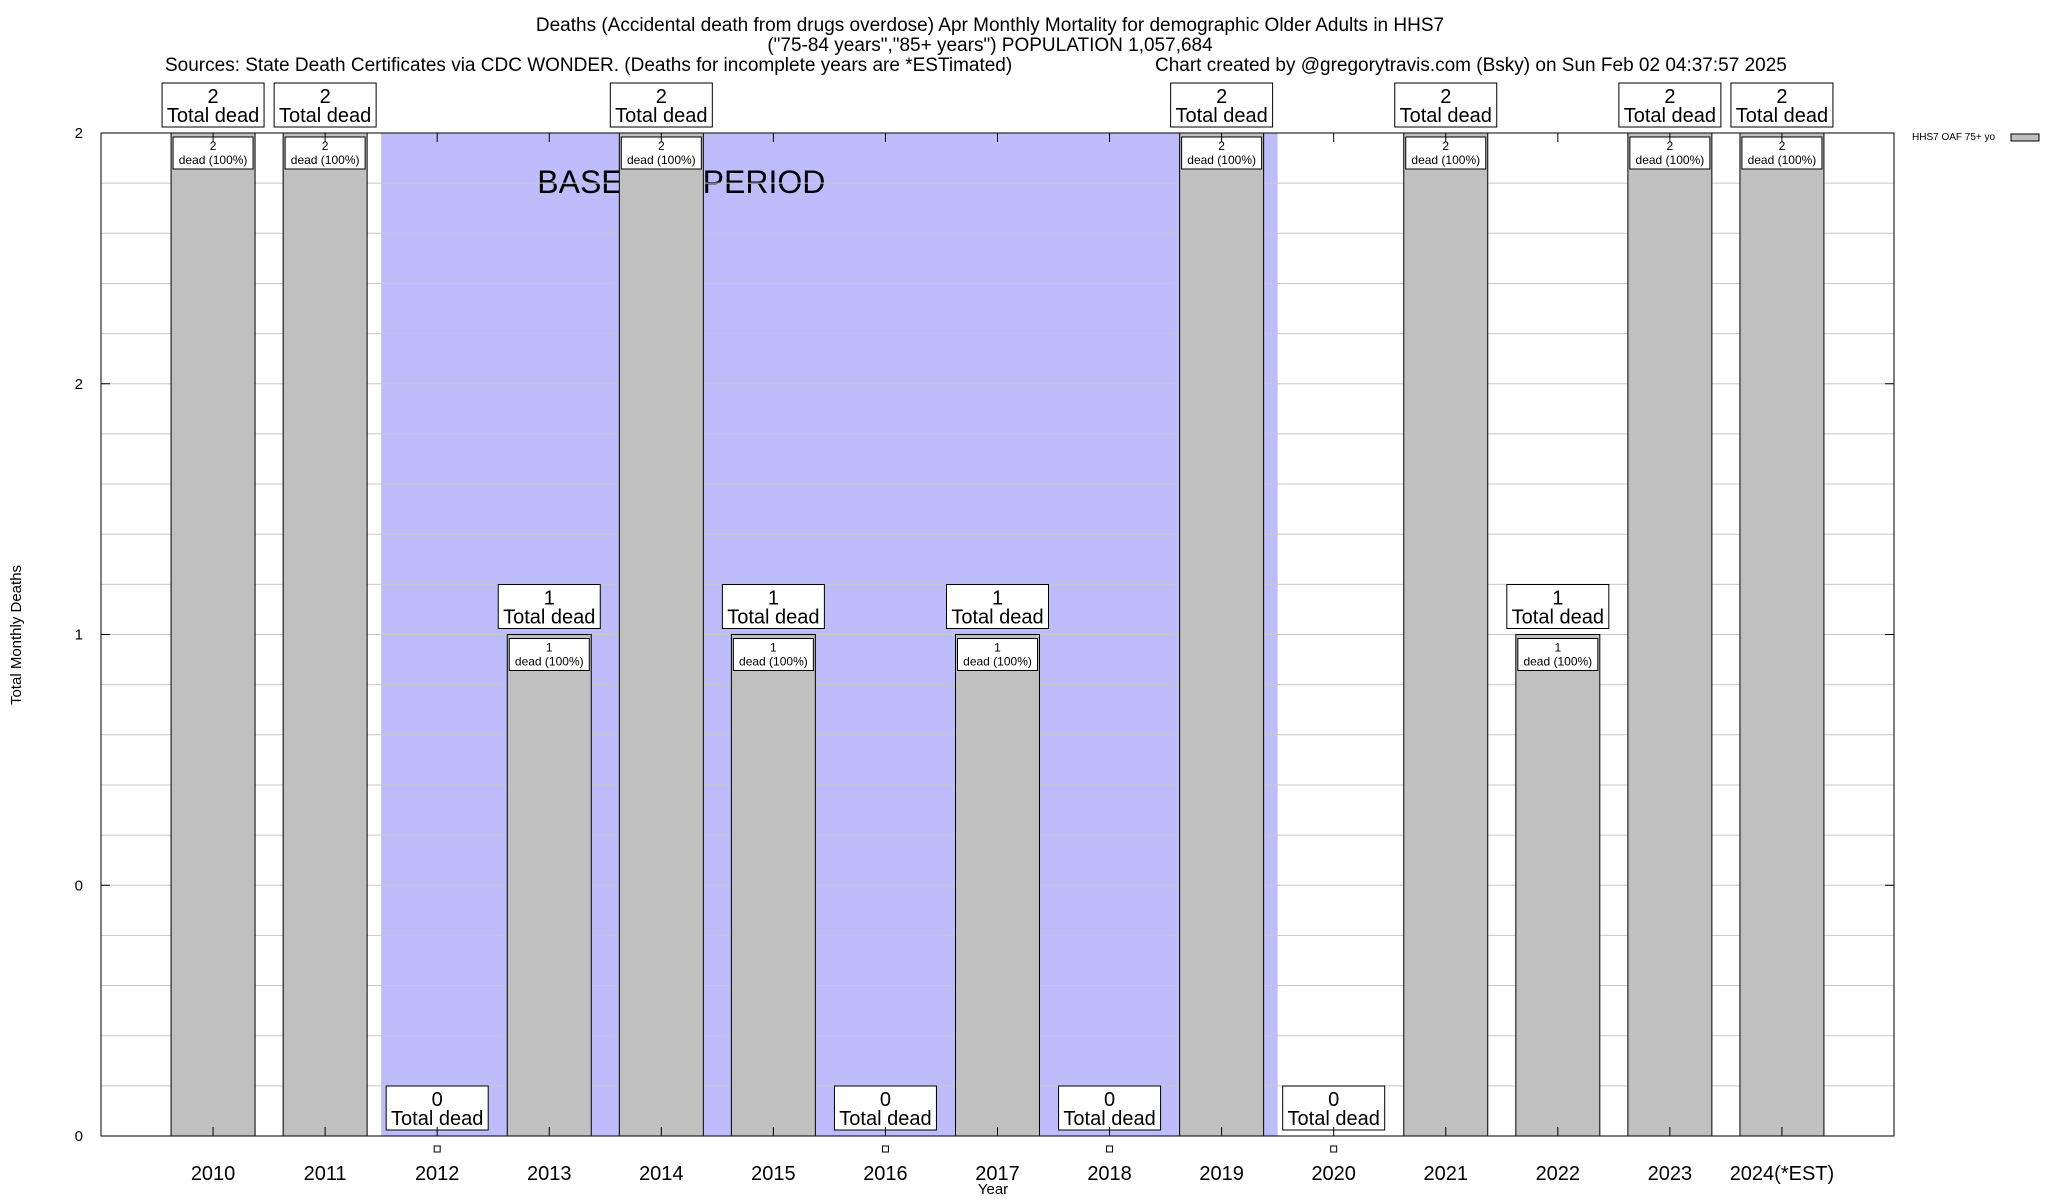 The height and width of the screenshot is (1200, 2048). I want to click on legend: HHS7 OAF 75+ yo, so click(1976, 137).